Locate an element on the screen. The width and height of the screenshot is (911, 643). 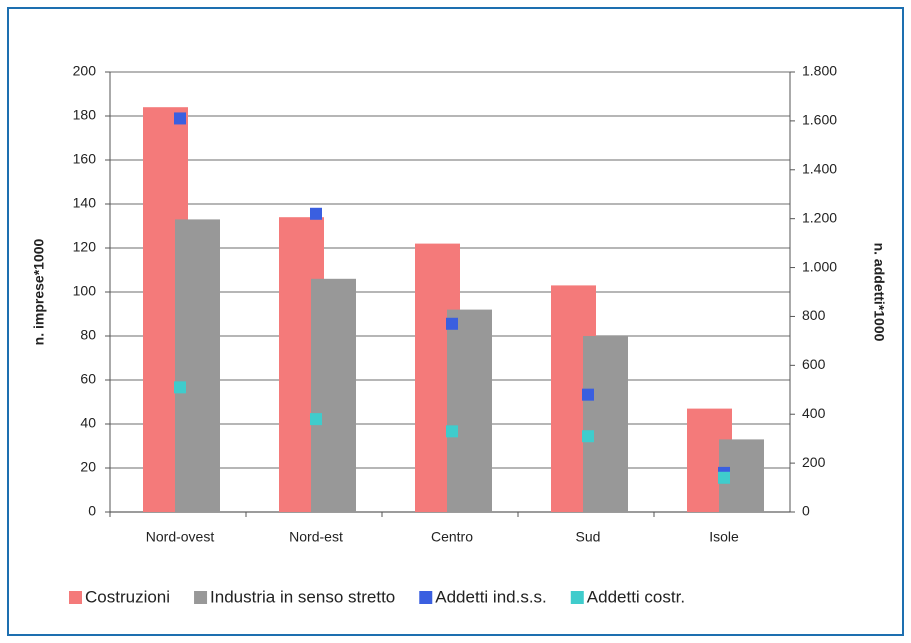
y-tick-label: 100 is located at coordinates (85, 291).